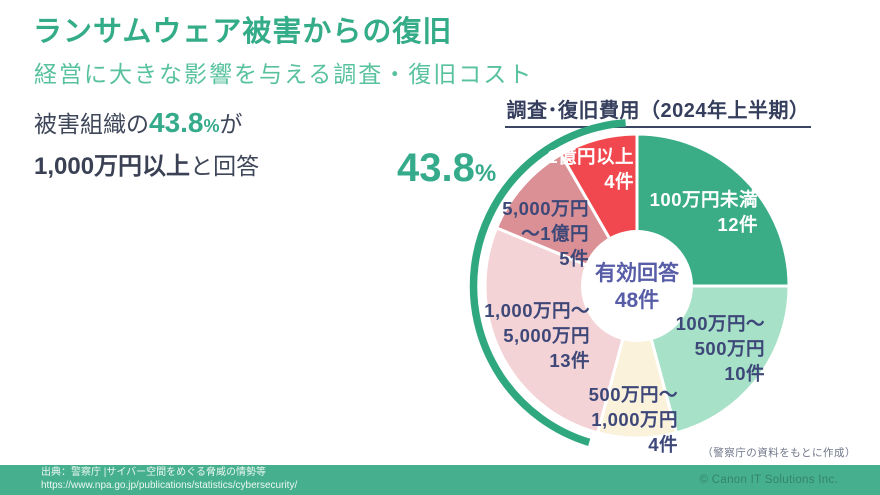  Describe the element at coordinates (590, 169) in the screenshot. I see `slice-label-over-100m: 1億円以上 4件` at that location.